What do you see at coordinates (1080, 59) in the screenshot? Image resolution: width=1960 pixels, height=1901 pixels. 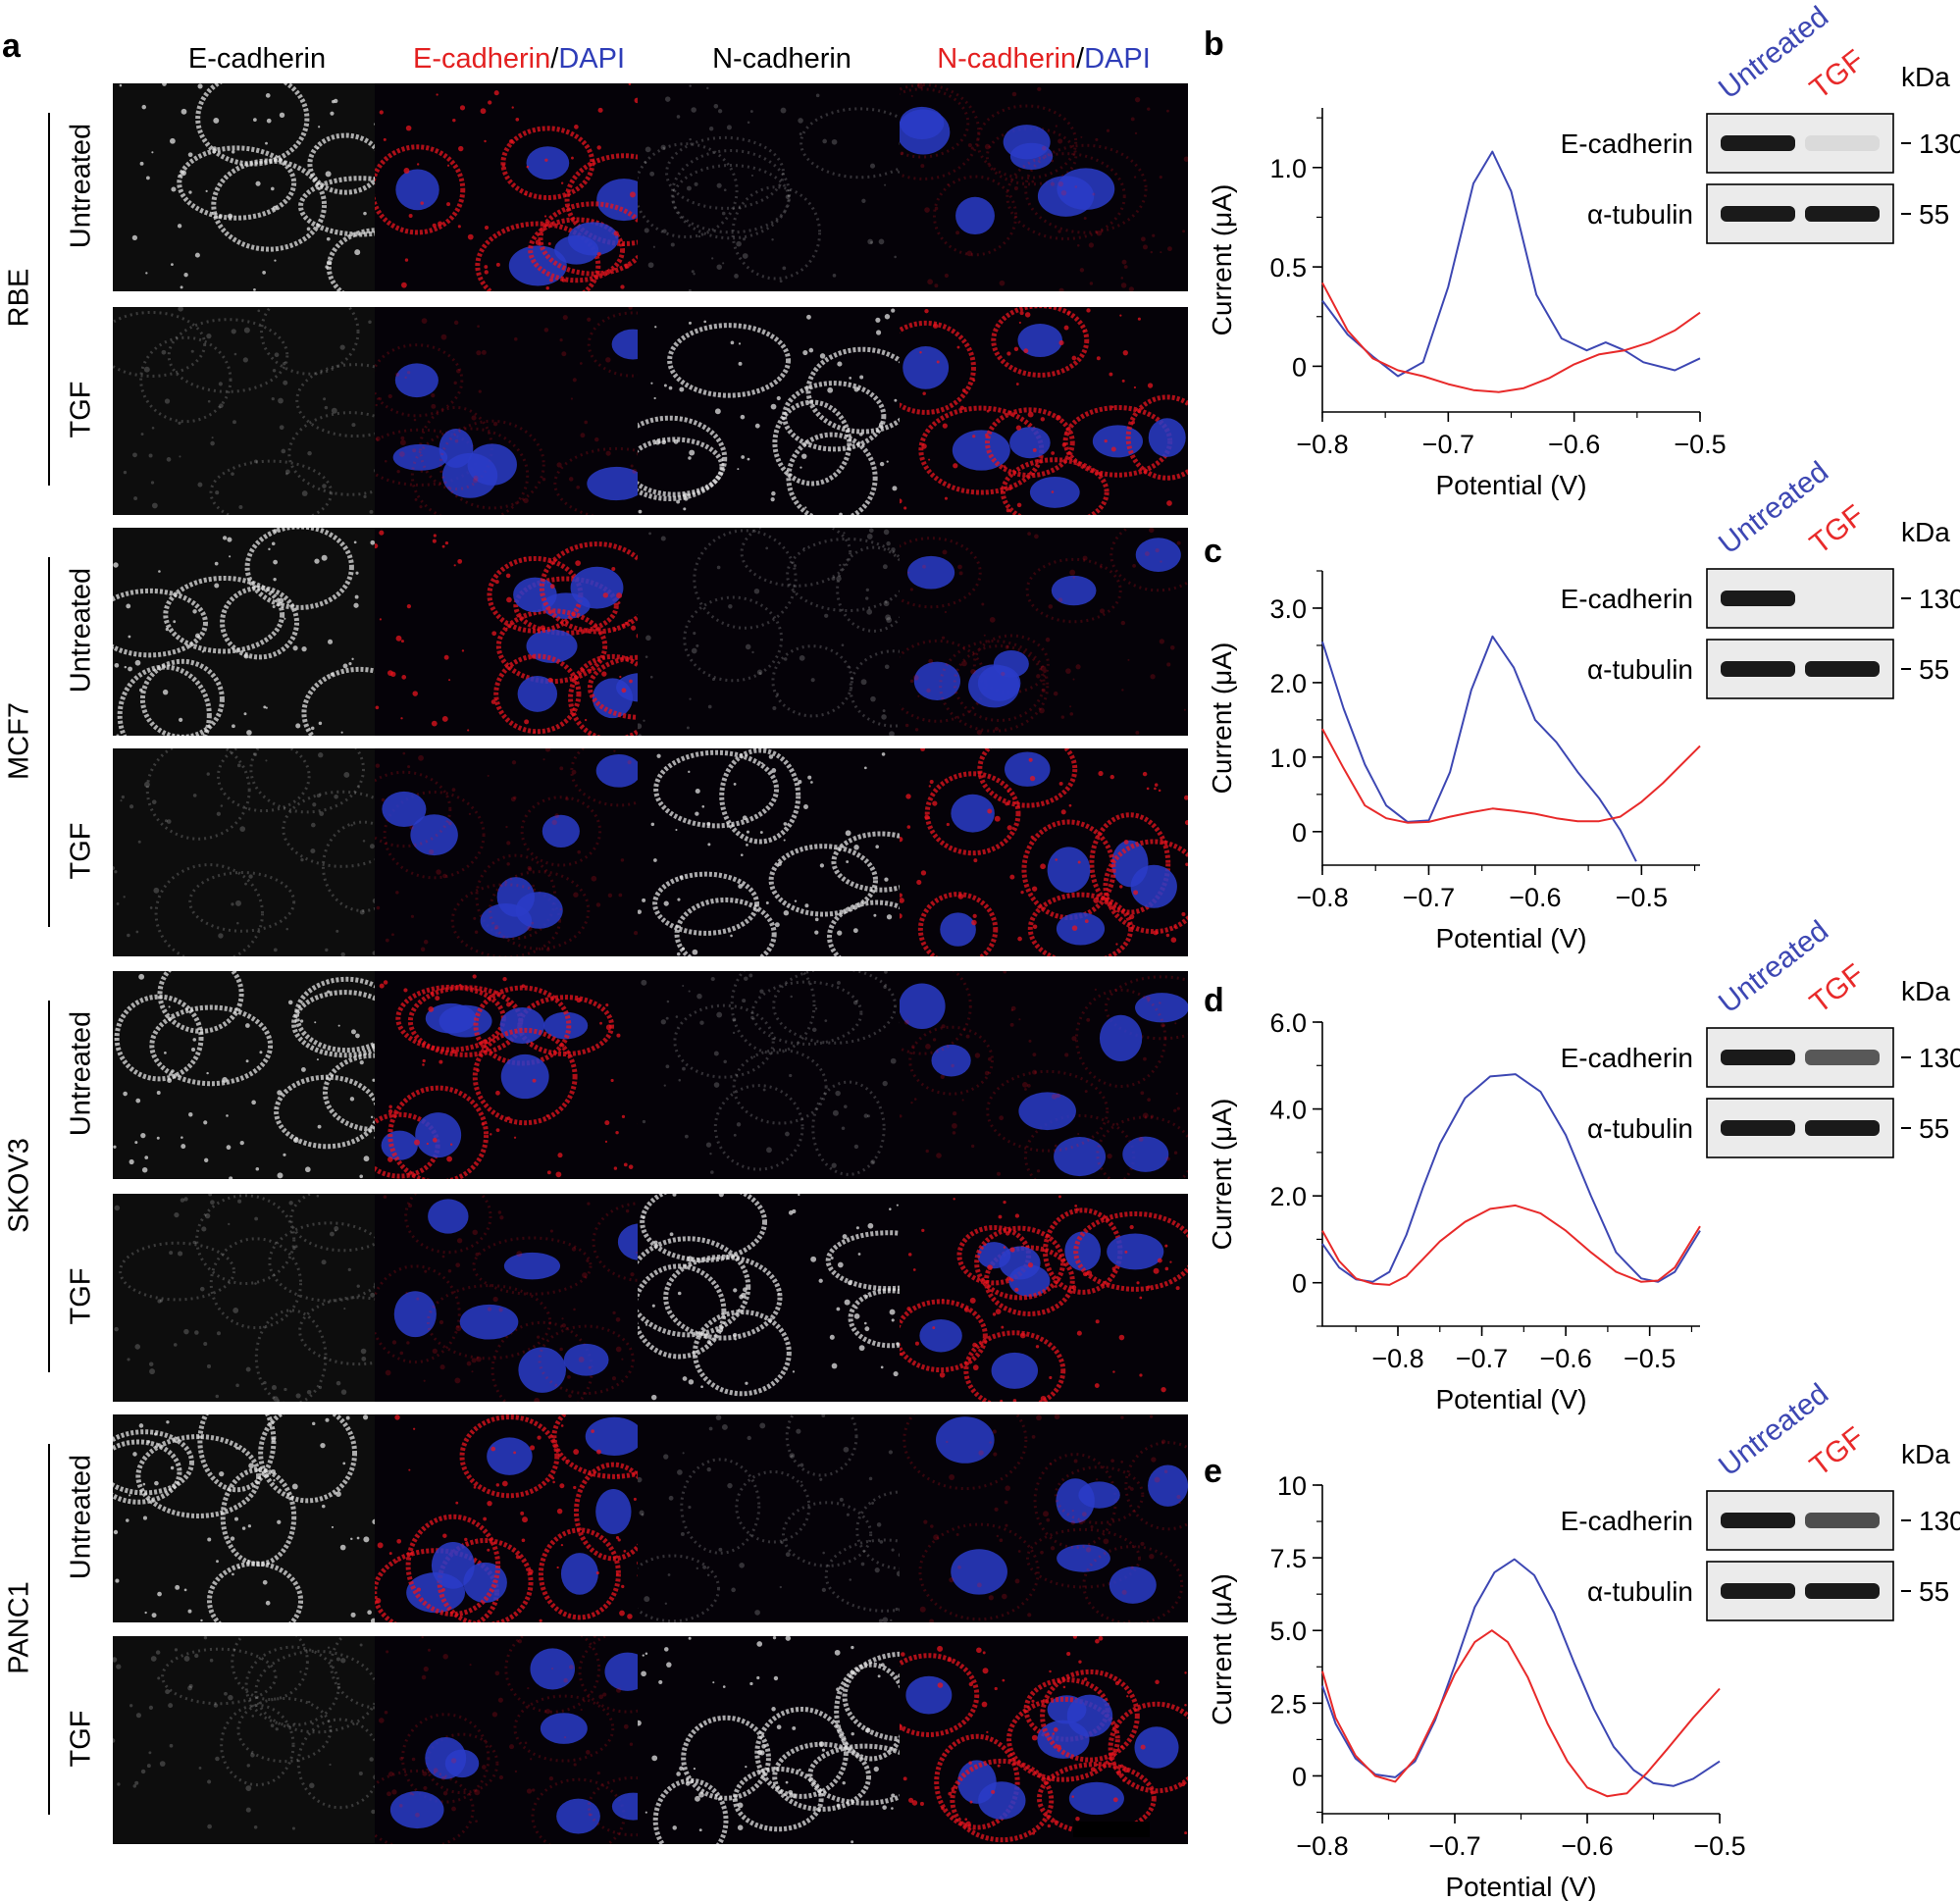 I see `column-header-part: /` at bounding box center [1080, 59].